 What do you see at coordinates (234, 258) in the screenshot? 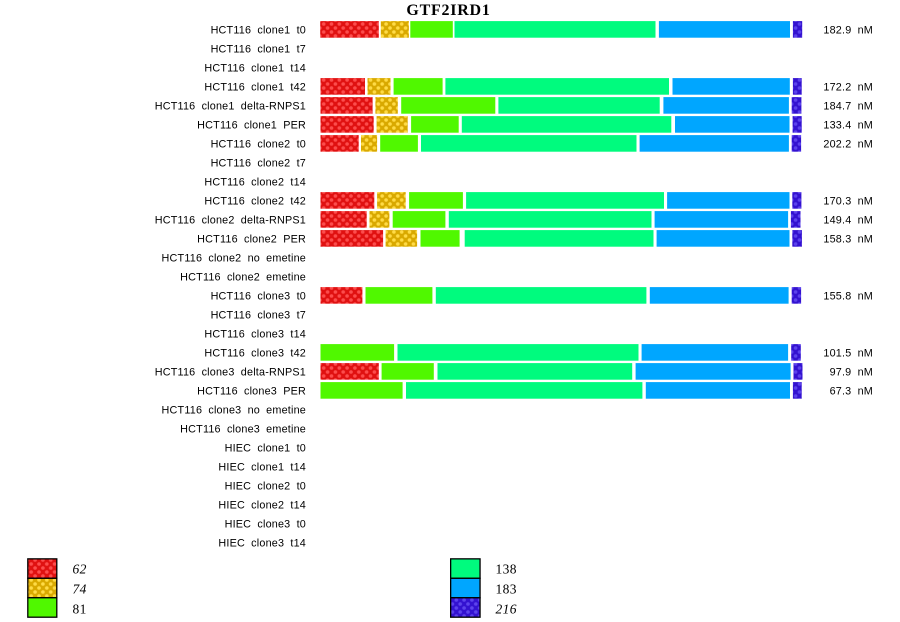
I see `svg-text: HCT116 clone2 no emetine` at bounding box center [234, 258].